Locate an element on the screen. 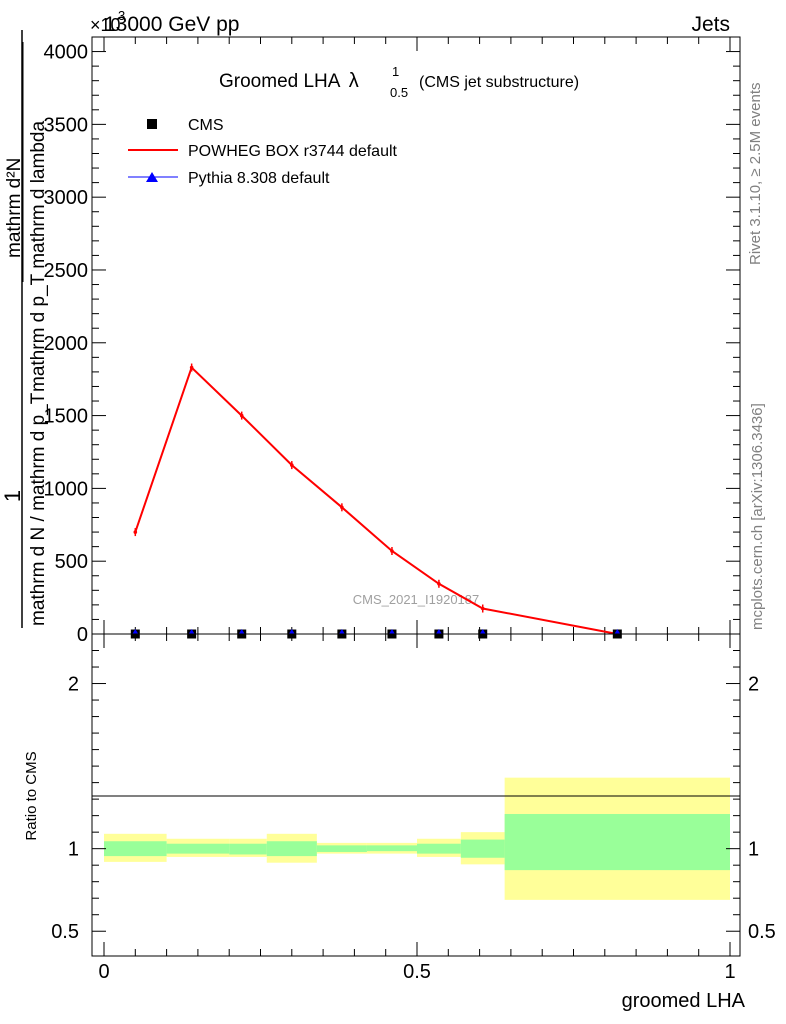  process-label: Jets is located at coordinates (710, 24).